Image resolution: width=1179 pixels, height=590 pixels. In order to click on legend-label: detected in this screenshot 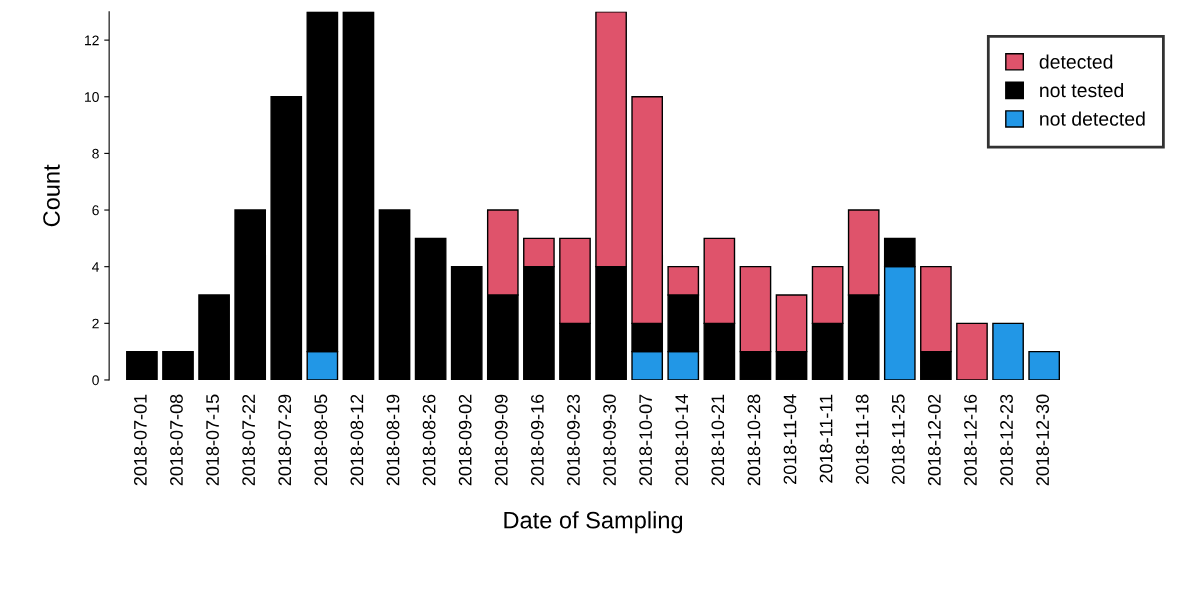, I will do `click(1076, 61)`.